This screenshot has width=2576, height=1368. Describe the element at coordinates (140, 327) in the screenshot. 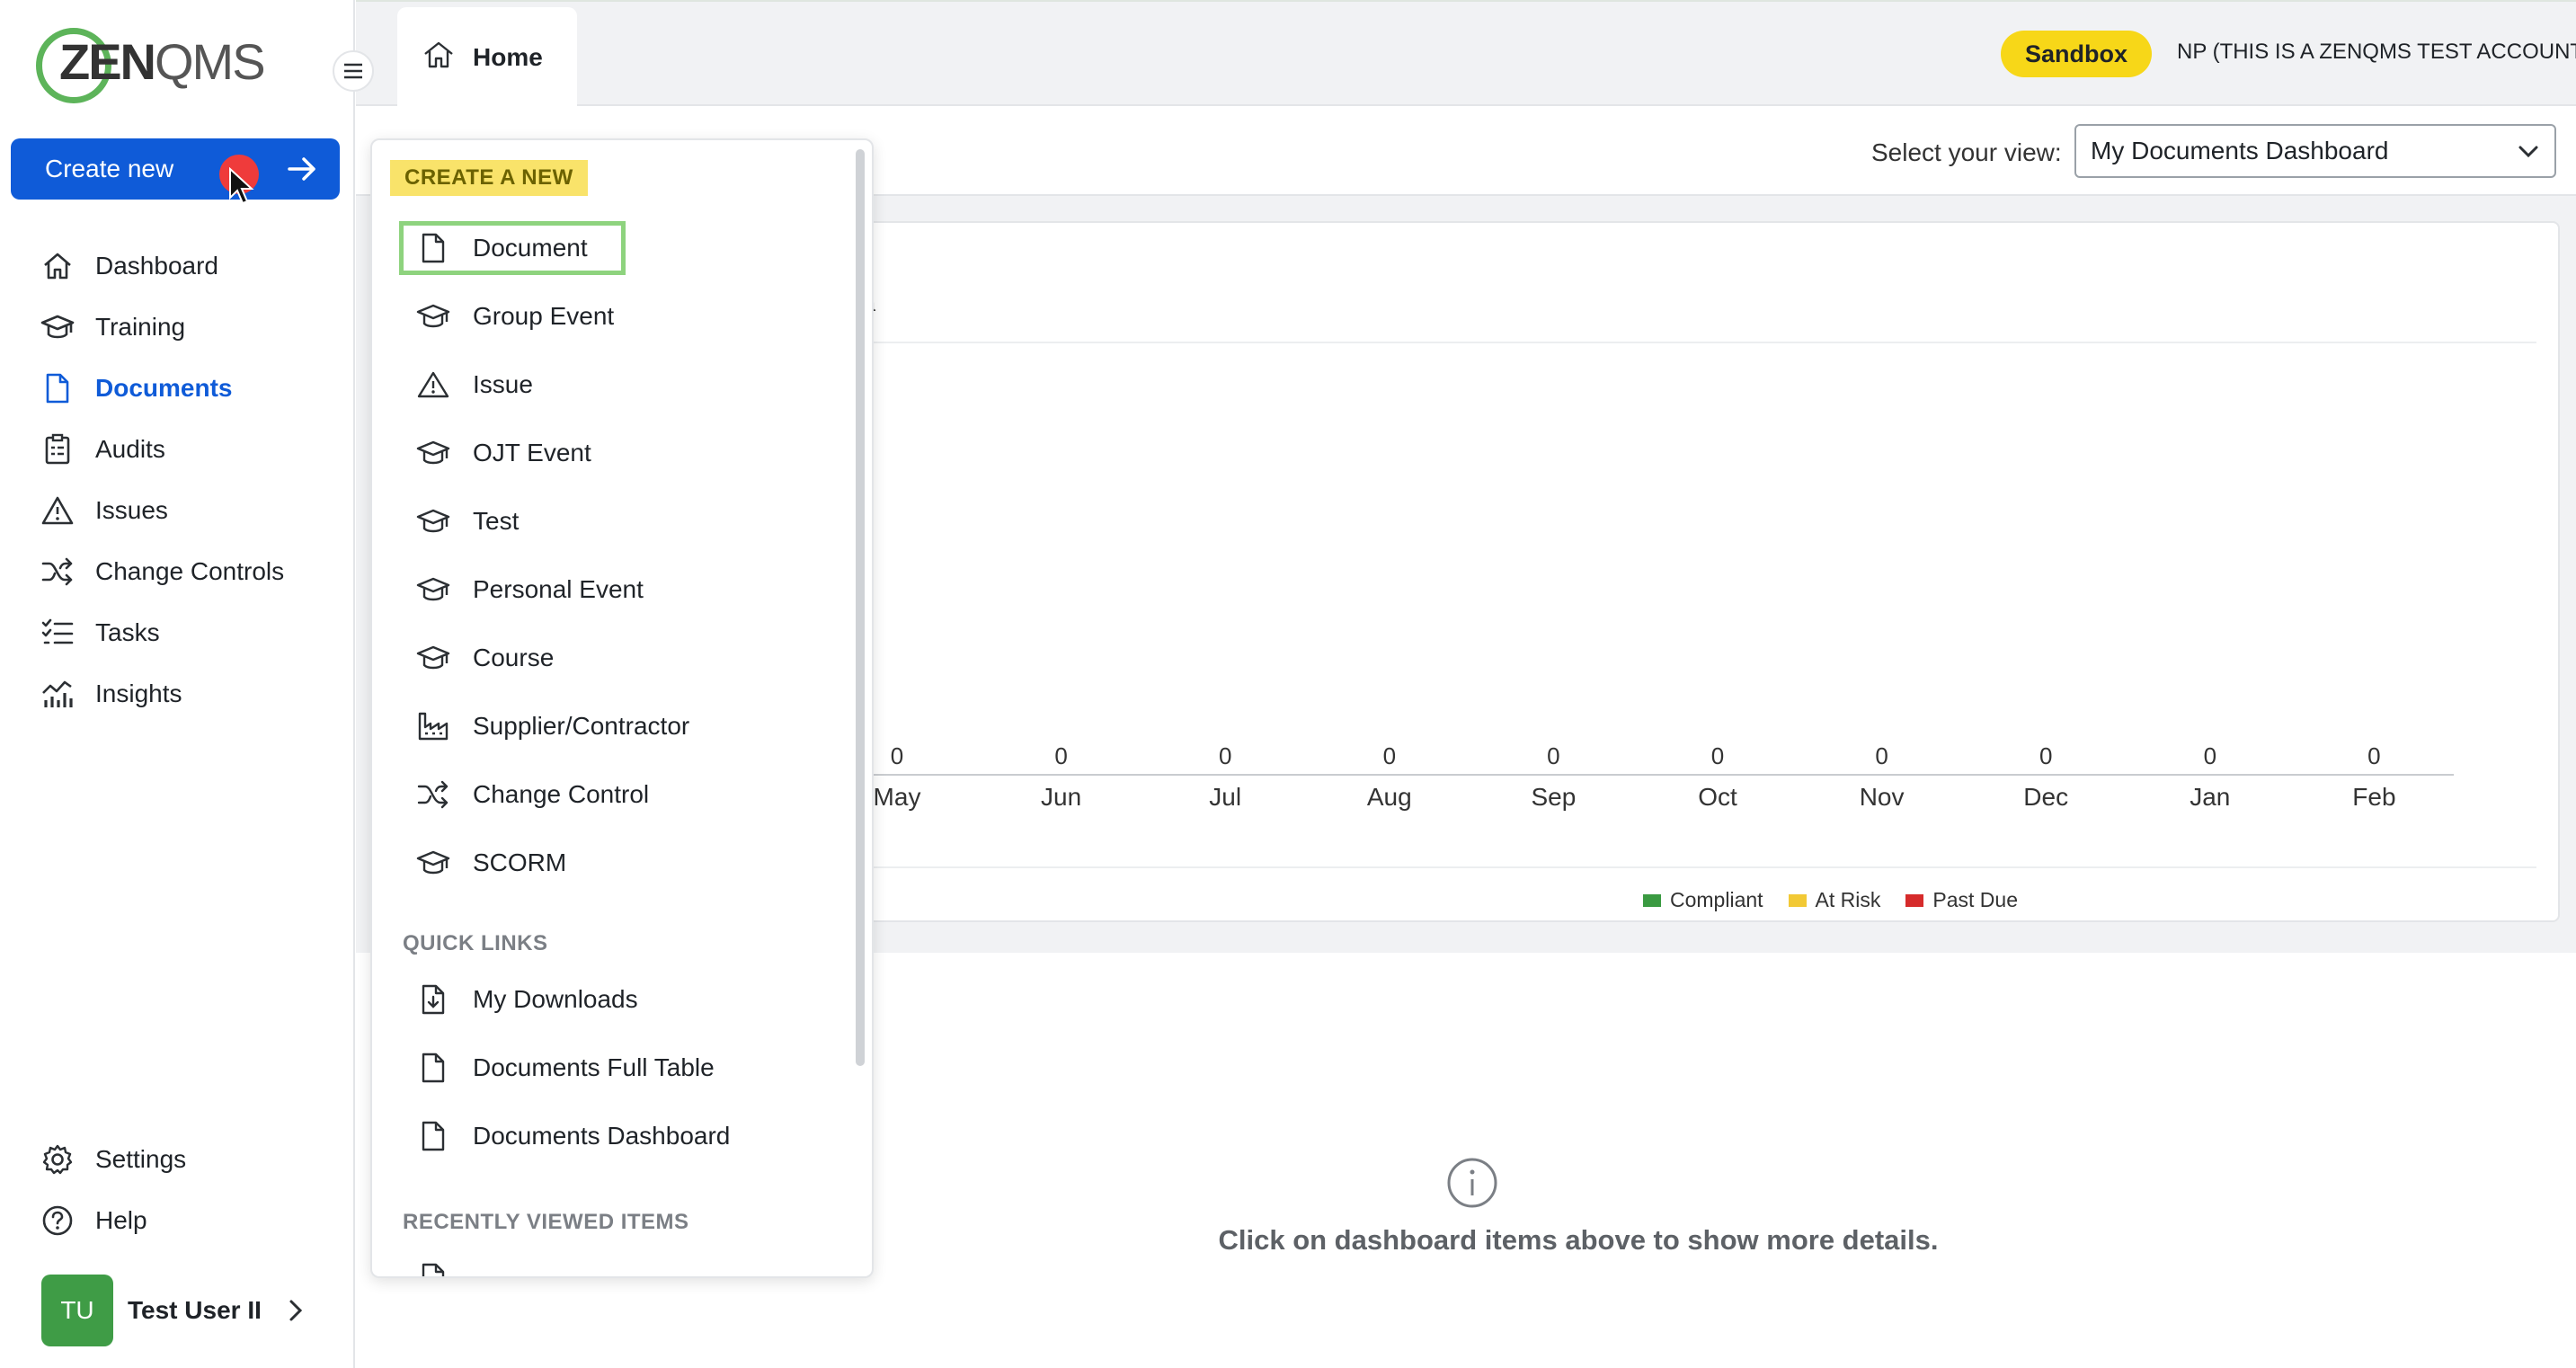

I see `sidebar-item-label: Training` at that location.